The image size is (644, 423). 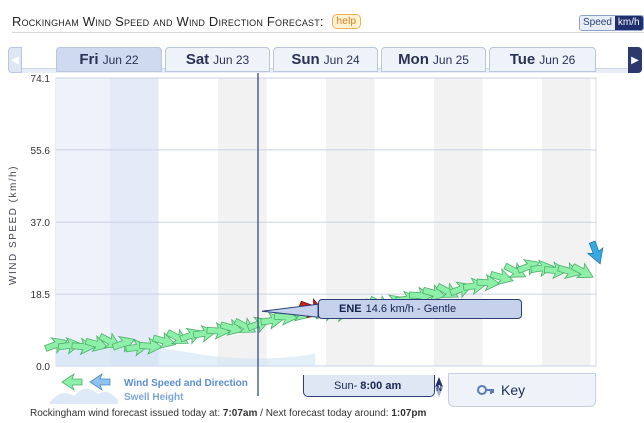 I want to click on swell-area, so click(x=186, y=356).